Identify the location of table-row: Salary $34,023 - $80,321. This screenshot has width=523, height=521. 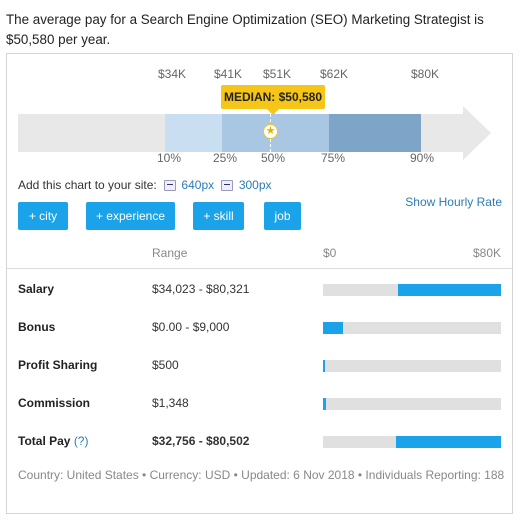
(259, 292).